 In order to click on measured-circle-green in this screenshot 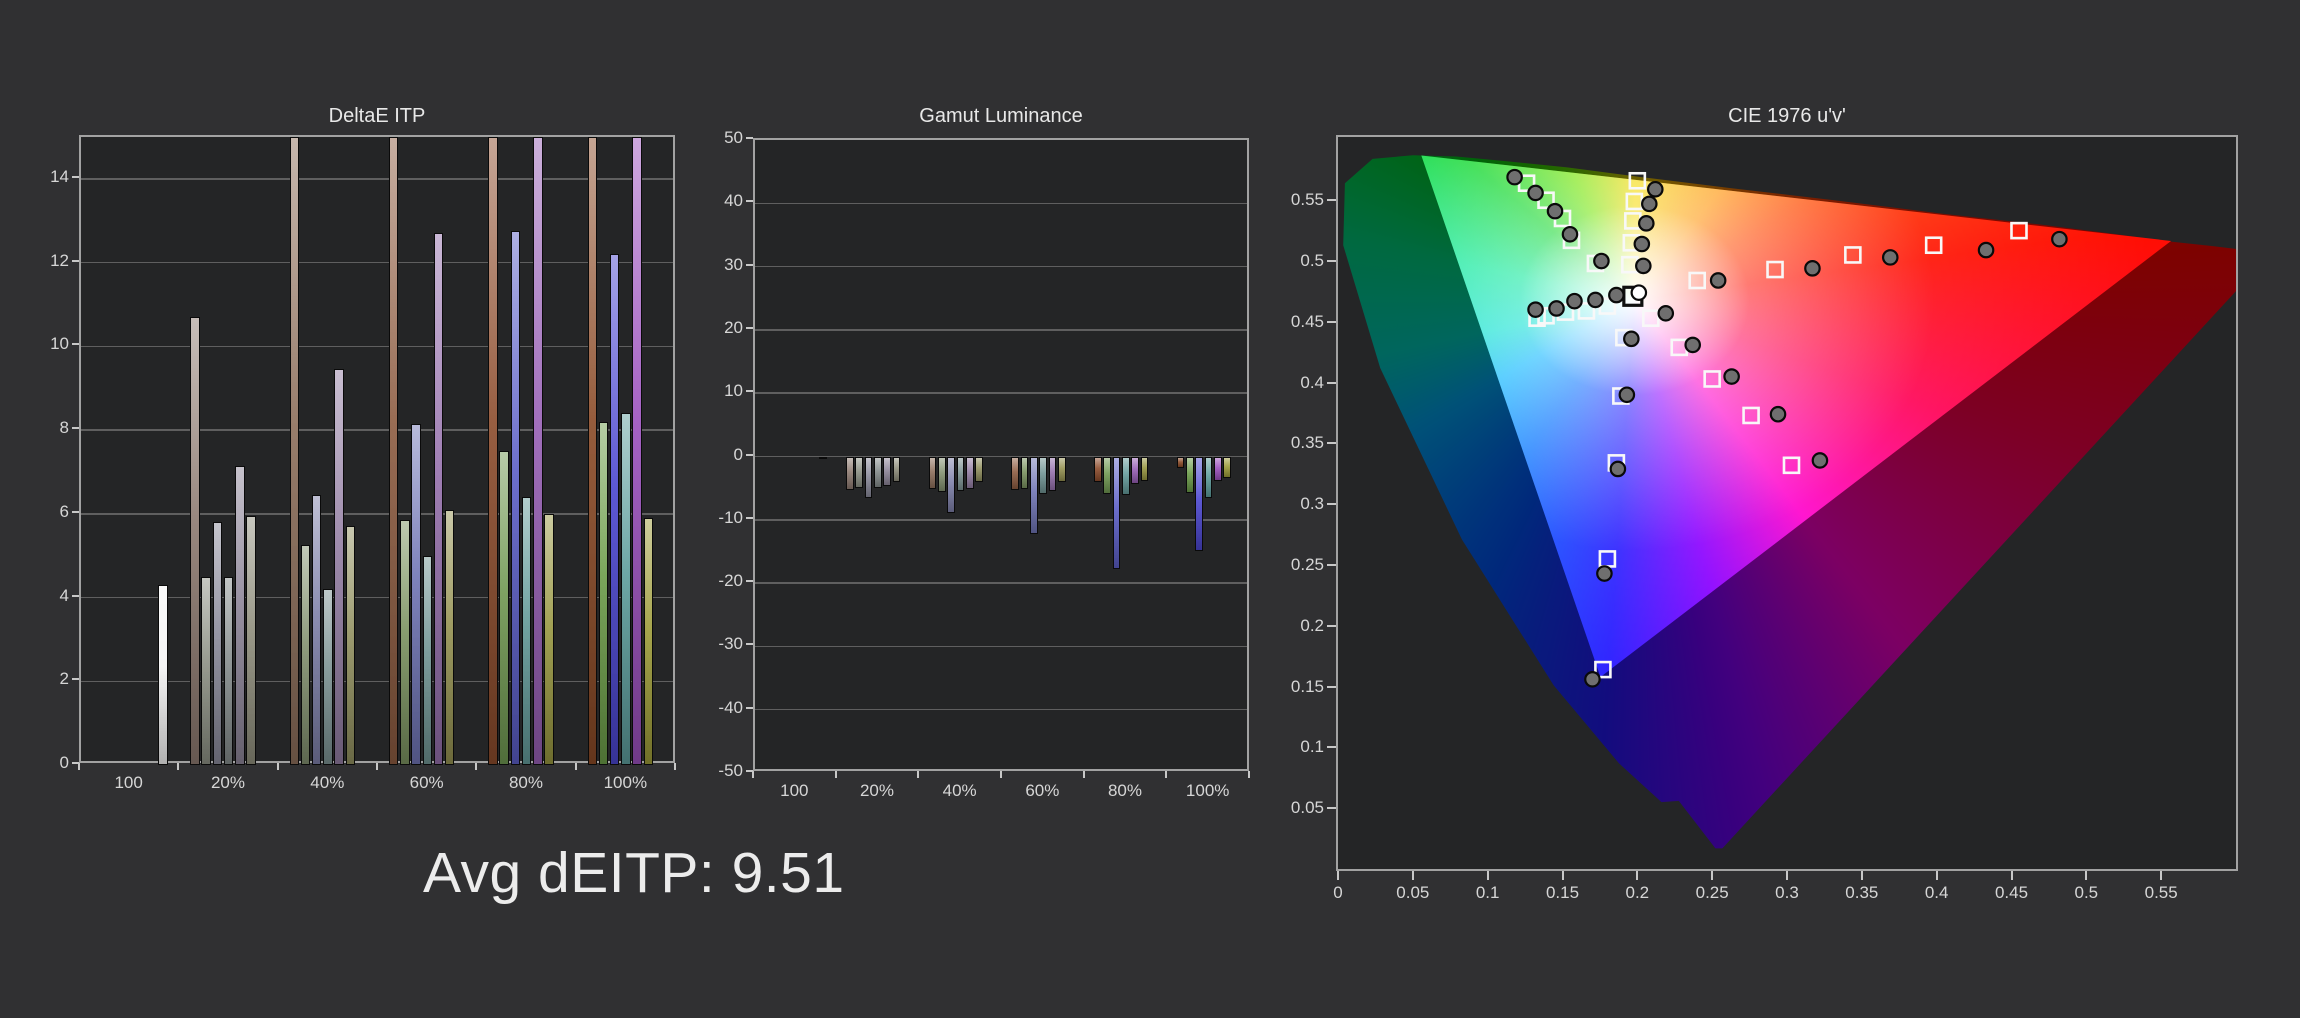, I will do `click(1570, 234)`.